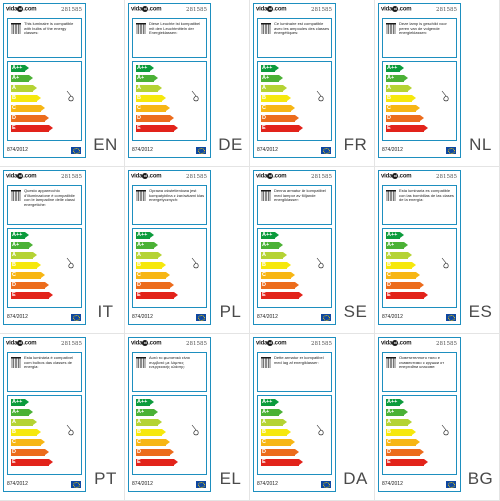 The width and height of the screenshot is (500, 501). Describe the element at coordinates (105, 311) in the screenshot. I see `language-code: IT` at that location.